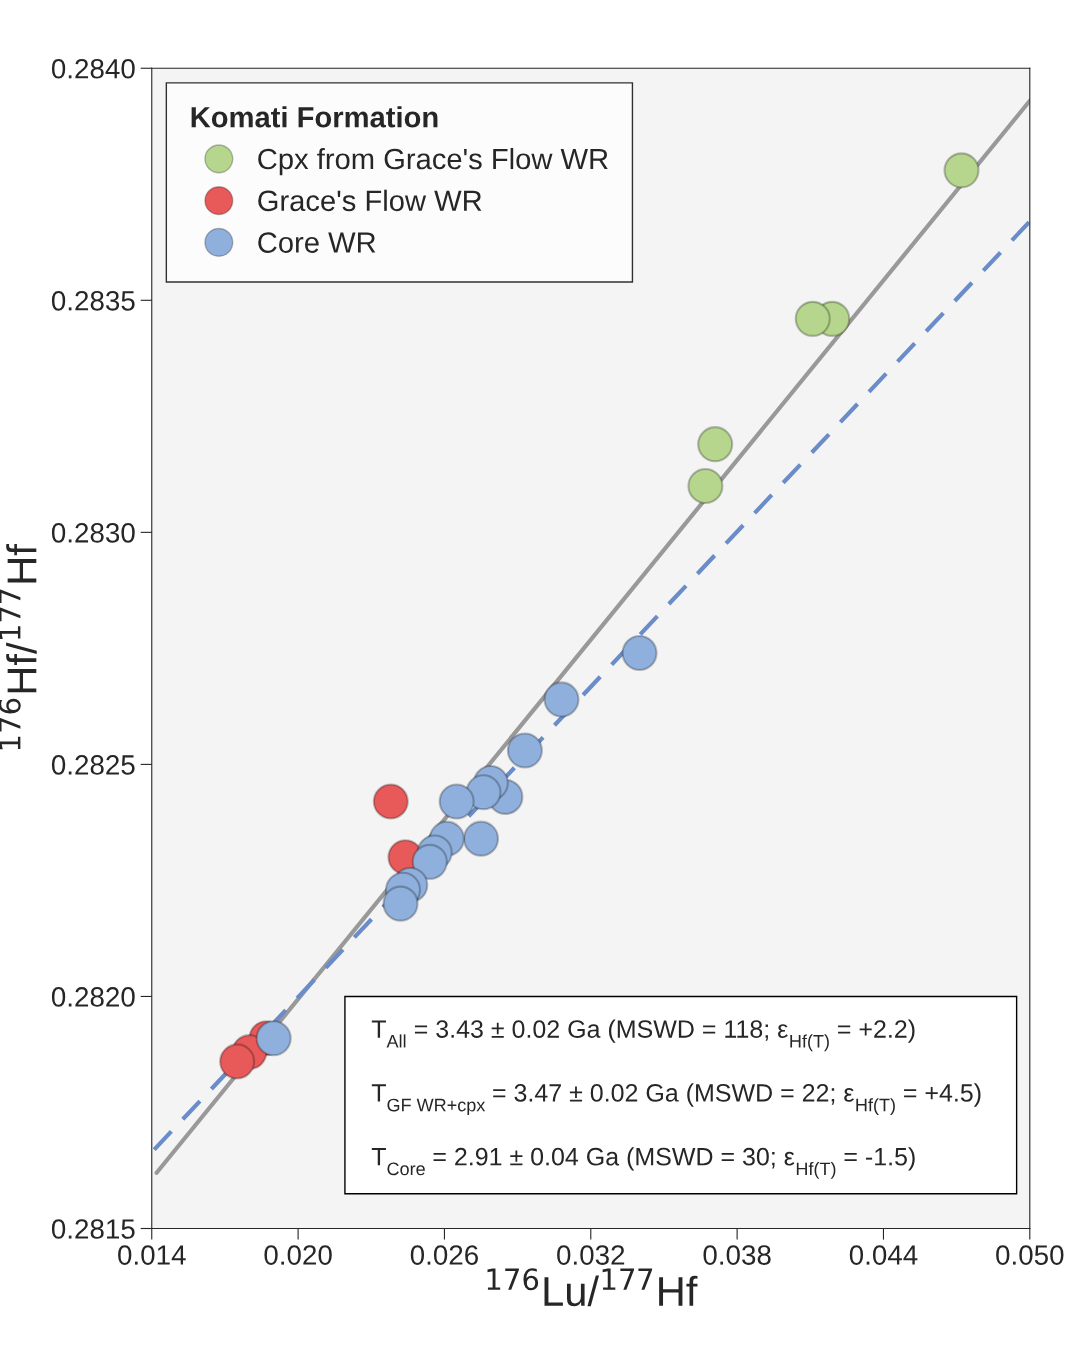 The image size is (1084, 1365). What do you see at coordinates (93, 765) in the screenshot?
I see `y-tick-label: 0.2825` at bounding box center [93, 765].